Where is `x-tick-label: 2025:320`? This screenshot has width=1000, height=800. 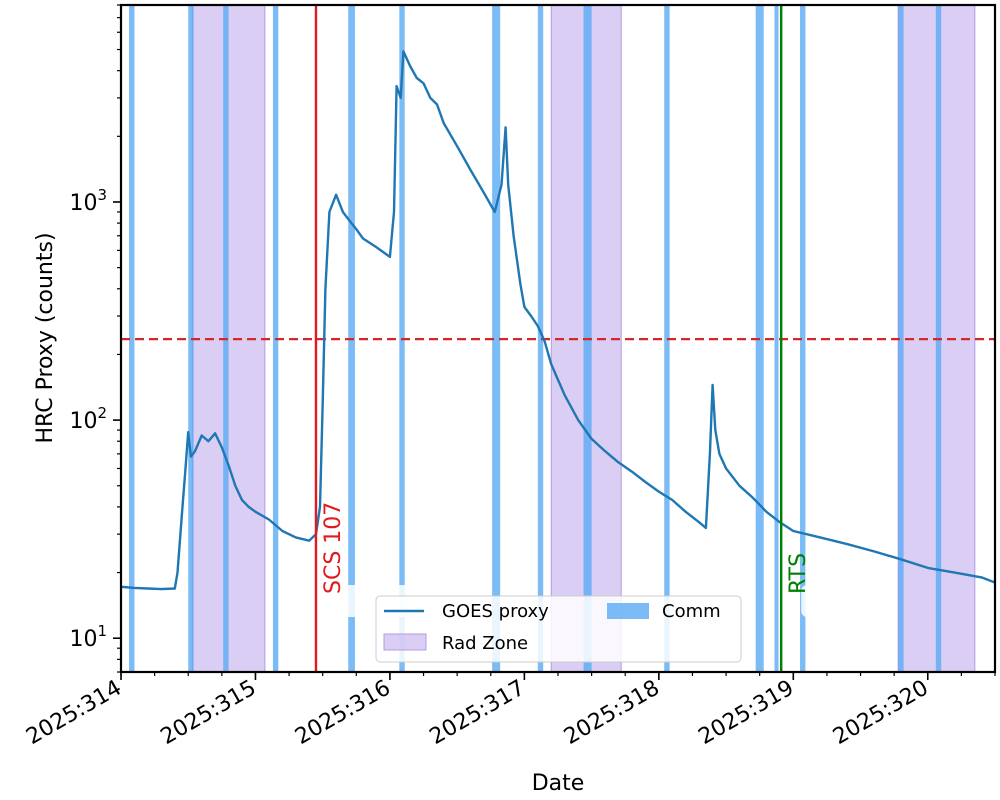 x-tick-label: 2025:320 is located at coordinates (881, 713).